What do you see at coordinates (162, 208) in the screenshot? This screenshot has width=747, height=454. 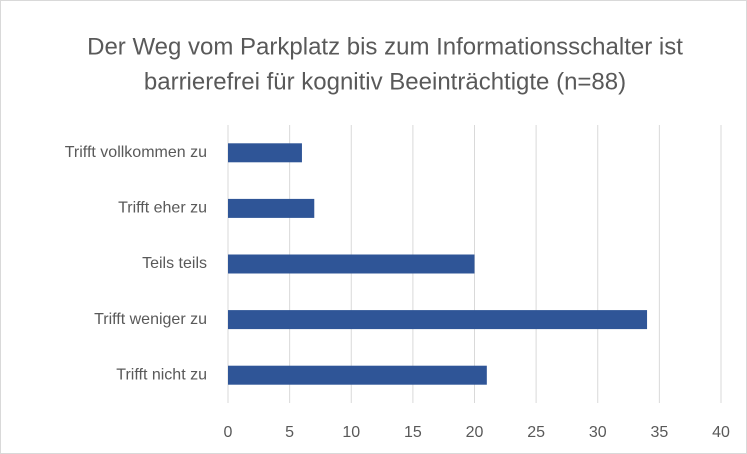 I see `y-tick-label: Trifft eher zu` at bounding box center [162, 208].